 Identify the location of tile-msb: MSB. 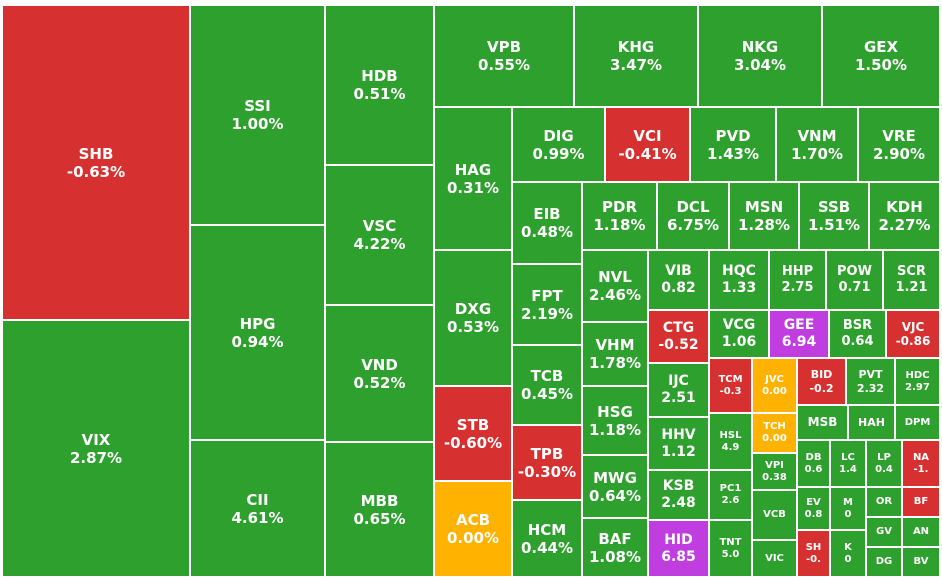
(822, 422).